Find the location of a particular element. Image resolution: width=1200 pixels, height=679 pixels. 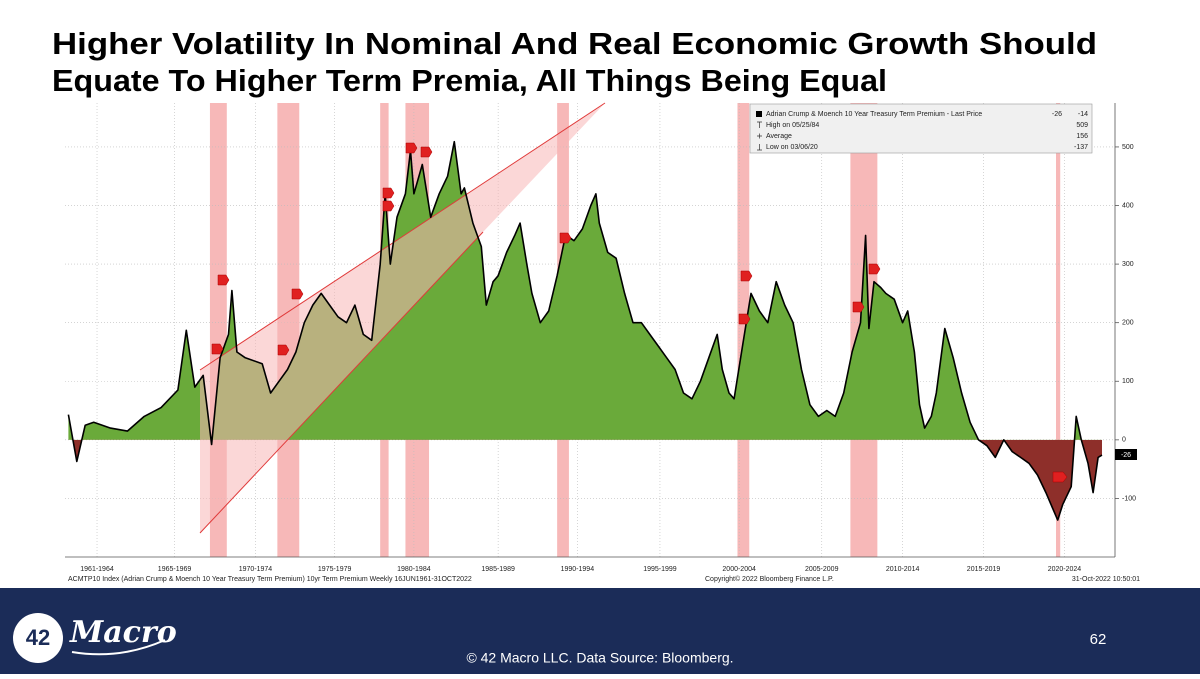

x-tick-label: 1965-1969 is located at coordinates (175, 569).